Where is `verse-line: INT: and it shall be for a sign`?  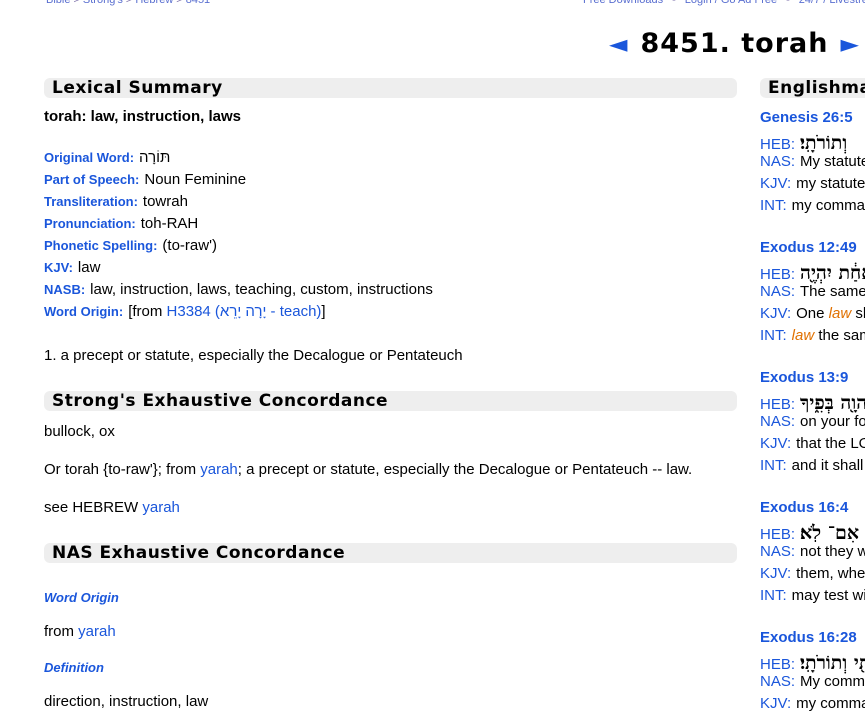 verse-line: INT: and it shall be for a sign is located at coordinates (812, 466).